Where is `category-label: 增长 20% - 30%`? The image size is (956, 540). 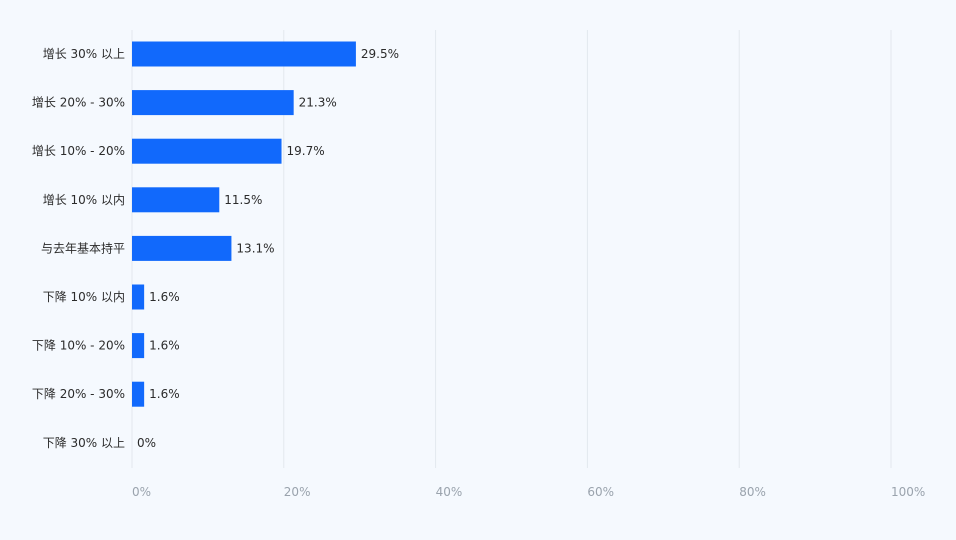
category-label: 增长 20% - 30% is located at coordinates (78, 103).